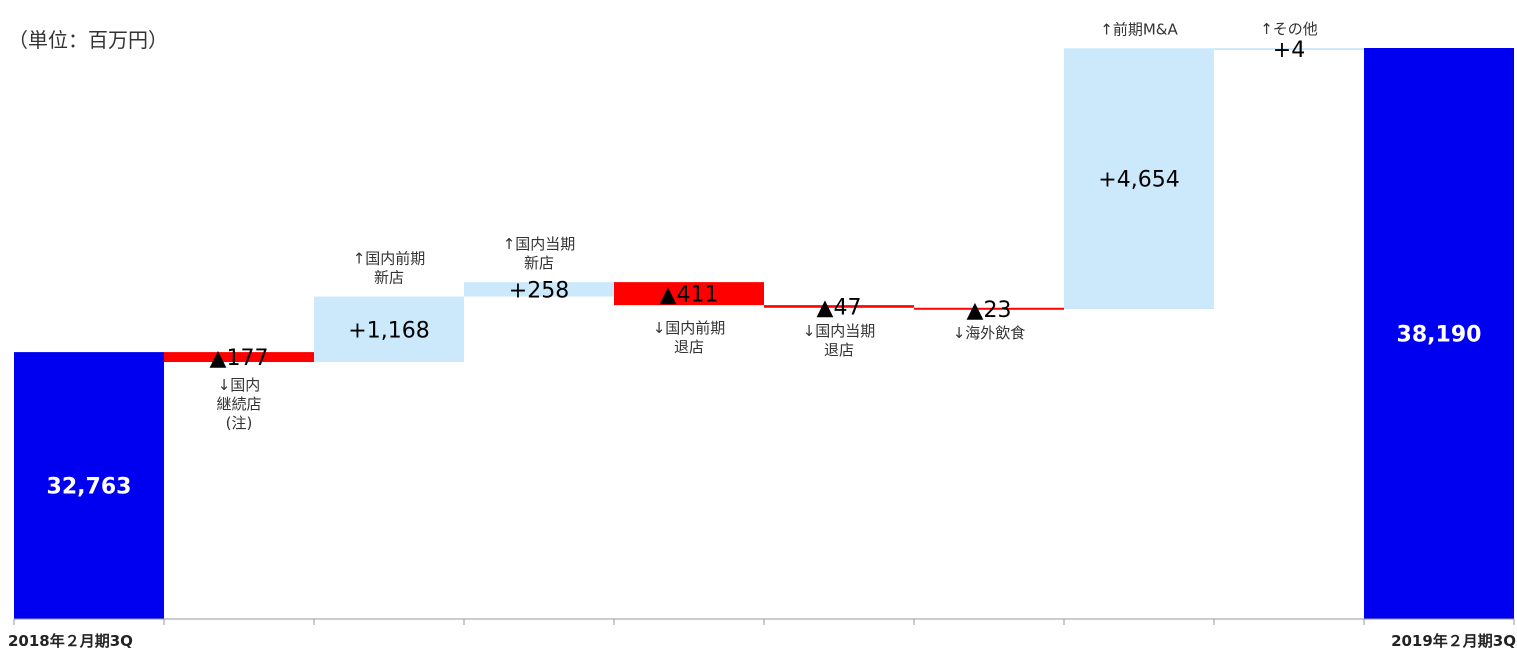 Image resolution: width=1517 pixels, height=654 pixels. I want to click on value-label-2: +1,168, so click(388, 330).